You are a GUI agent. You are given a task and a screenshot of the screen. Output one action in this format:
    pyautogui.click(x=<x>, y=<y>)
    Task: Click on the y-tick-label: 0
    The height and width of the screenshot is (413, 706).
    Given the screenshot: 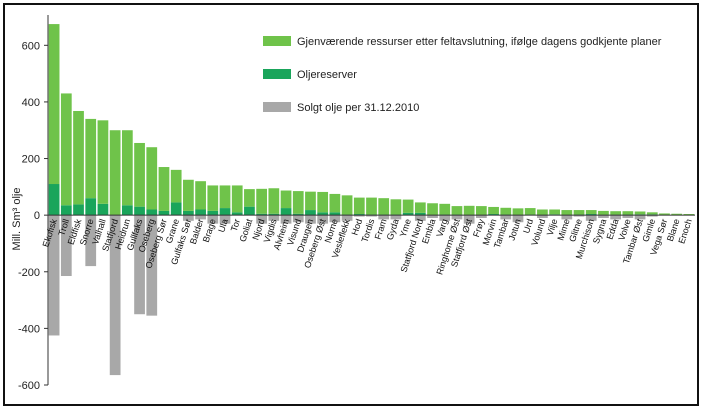 What is the action you would take?
    pyautogui.click(x=37, y=216)
    